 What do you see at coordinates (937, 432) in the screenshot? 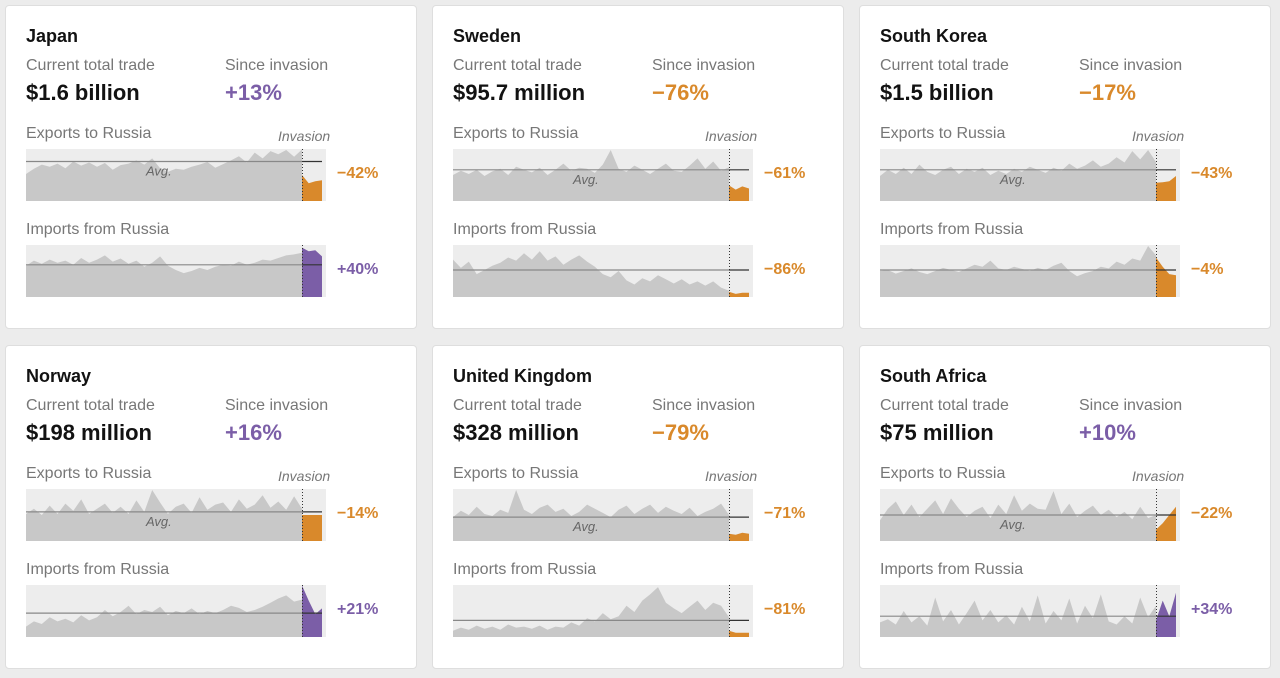
I see `current-total-trade-value: $75 million` at bounding box center [937, 432].